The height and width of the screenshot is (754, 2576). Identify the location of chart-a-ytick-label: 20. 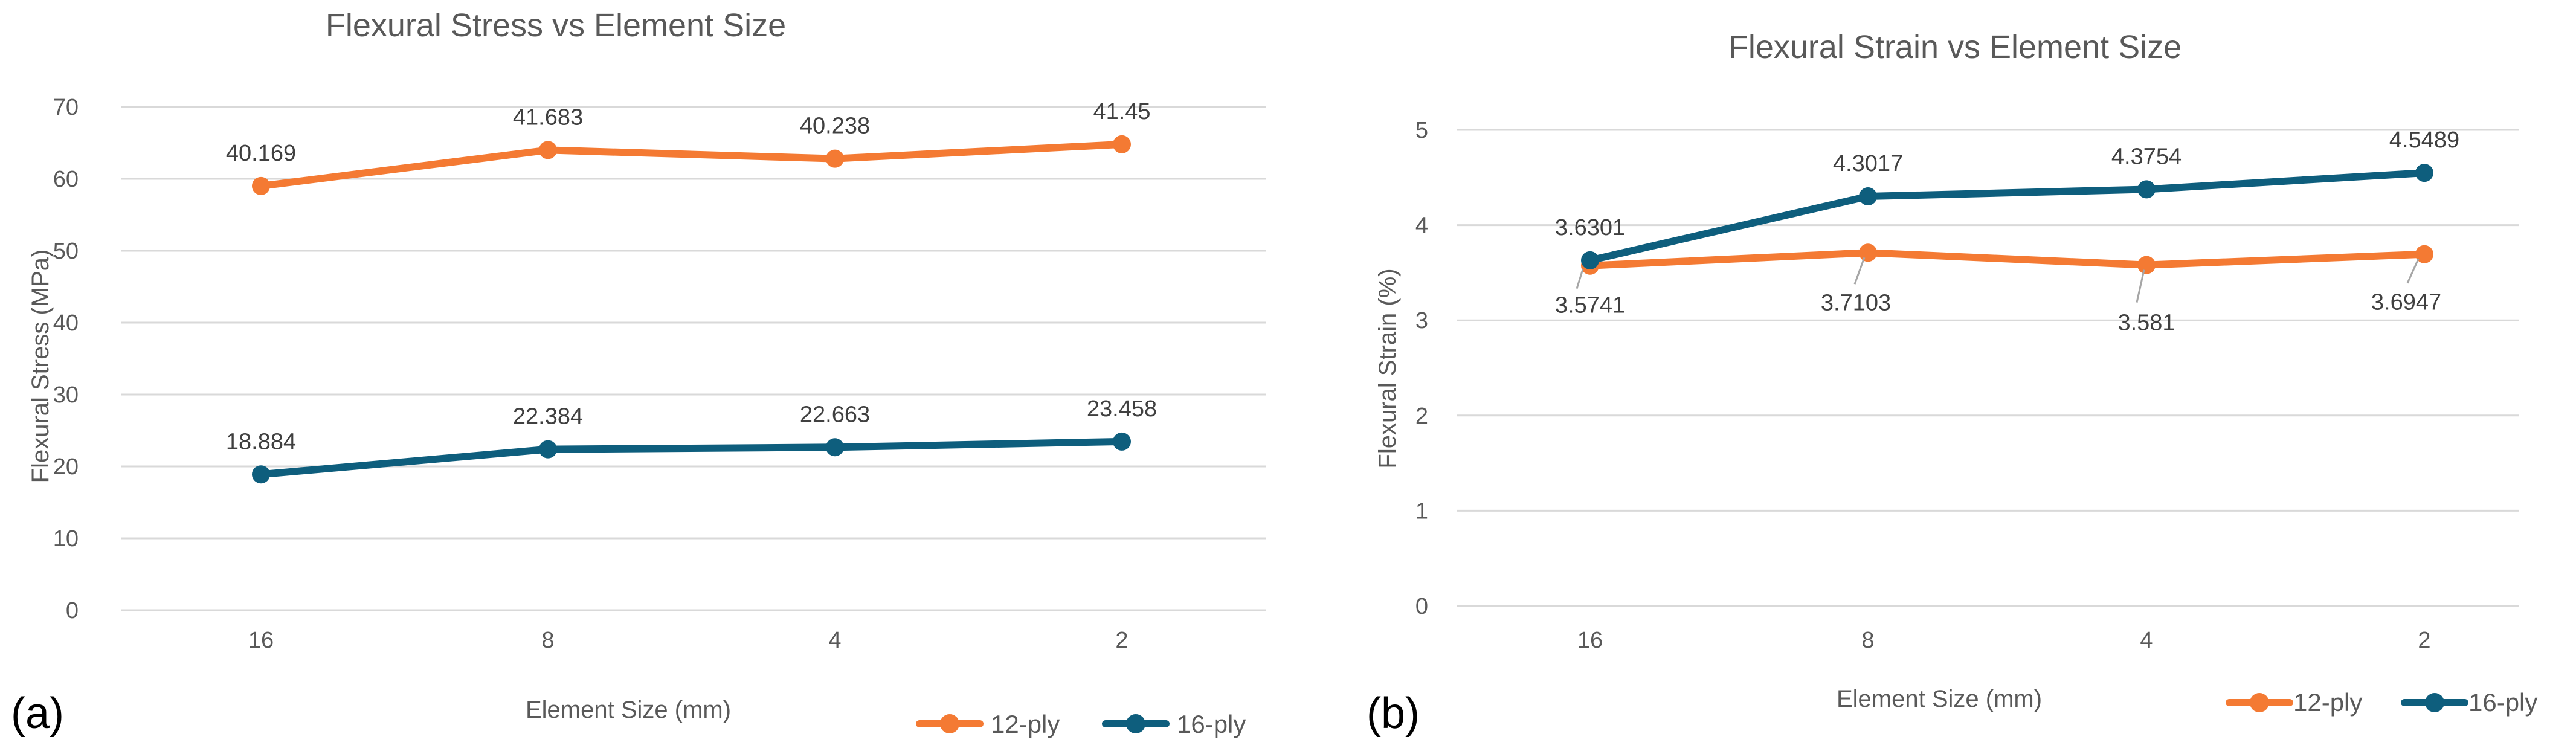
(66, 467).